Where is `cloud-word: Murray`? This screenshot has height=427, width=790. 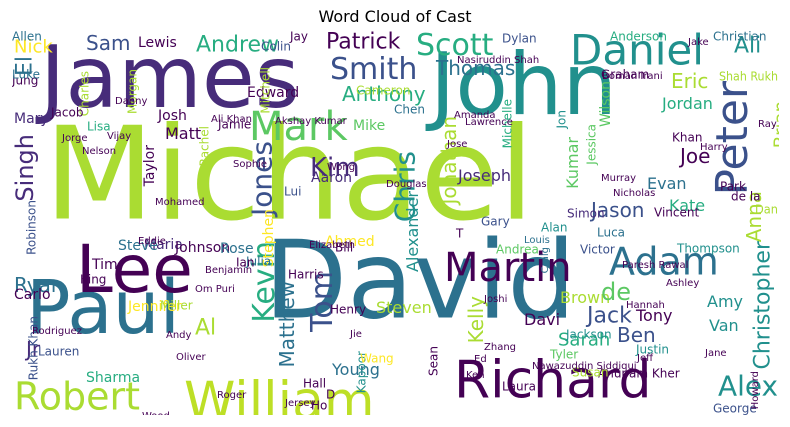 cloud-word: Murray is located at coordinates (618, 178).